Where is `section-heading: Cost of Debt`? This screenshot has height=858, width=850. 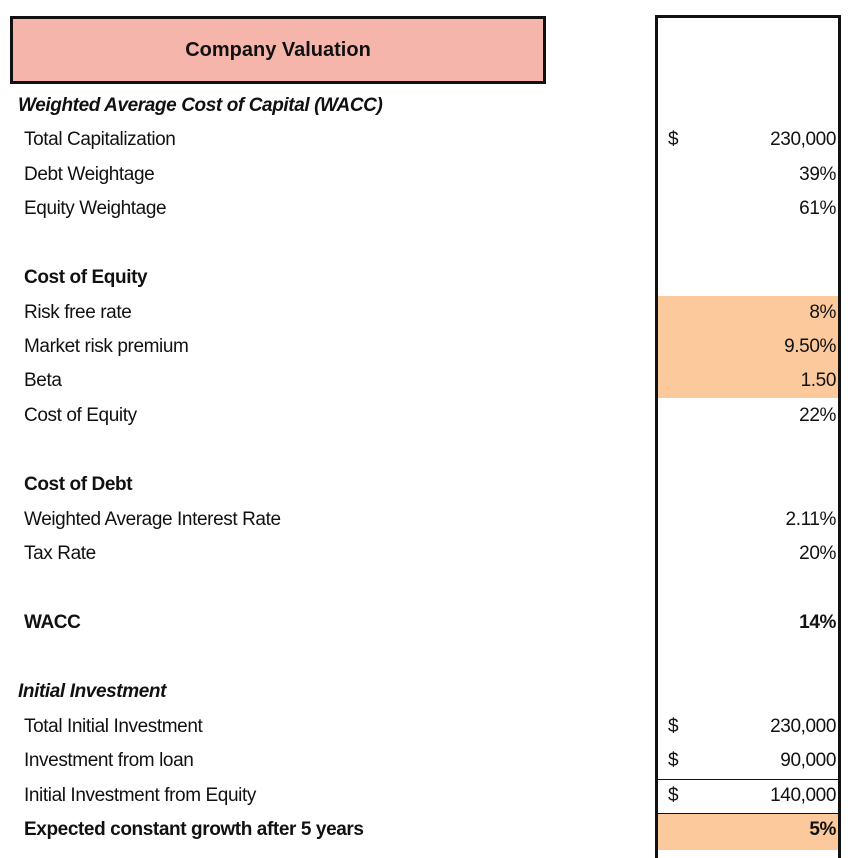
section-heading: Cost of Debt is located at coordinates (78, 484).